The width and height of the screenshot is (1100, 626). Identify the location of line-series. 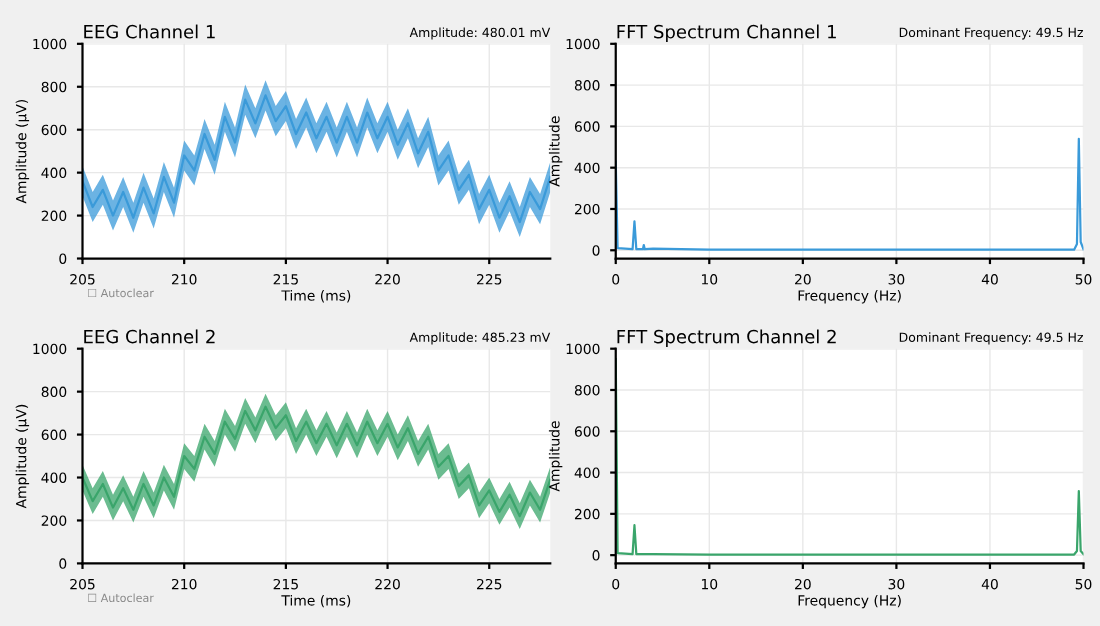
(849, 194).